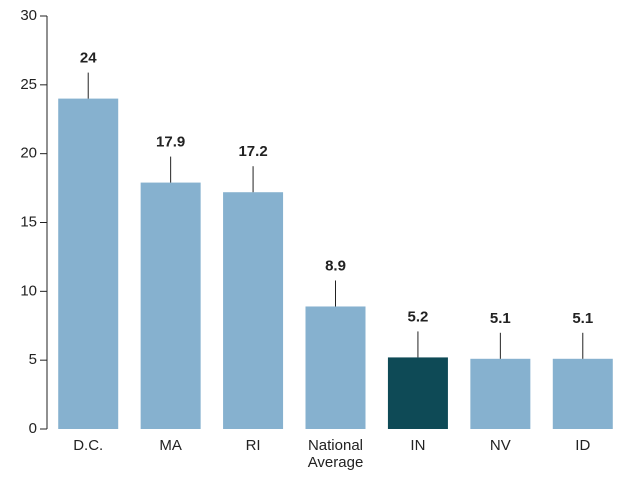  Describe the element at coordinates (253, 445) in the screenshot. I see `x-tick-label: RI` at that location.